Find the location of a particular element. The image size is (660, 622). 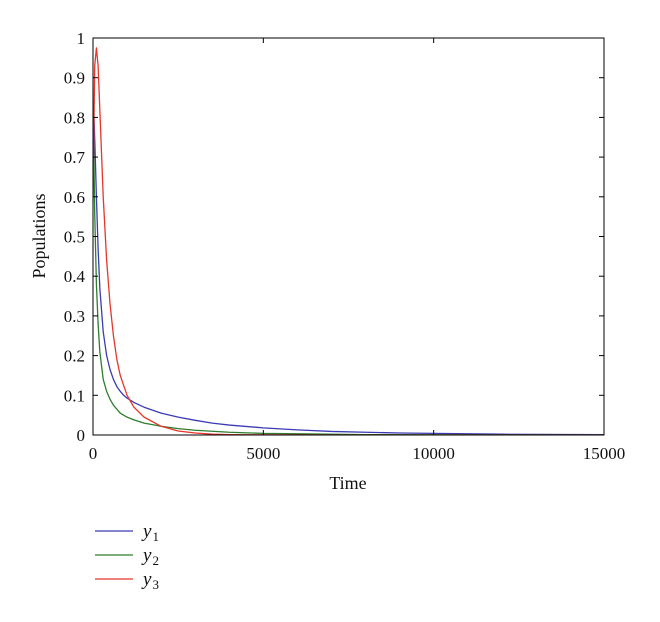

x-tick-label: 0 is located at coordinates (93, 453).